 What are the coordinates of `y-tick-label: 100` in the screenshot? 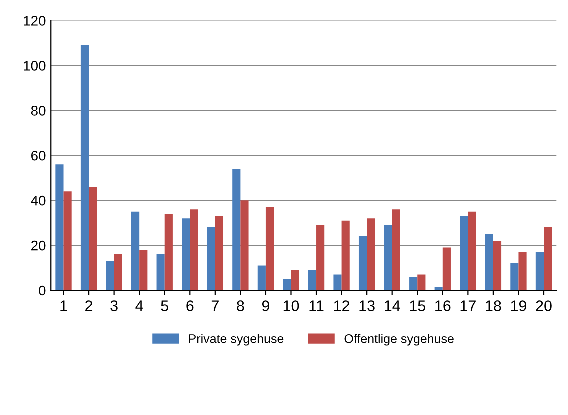 It's located at (35, 66).